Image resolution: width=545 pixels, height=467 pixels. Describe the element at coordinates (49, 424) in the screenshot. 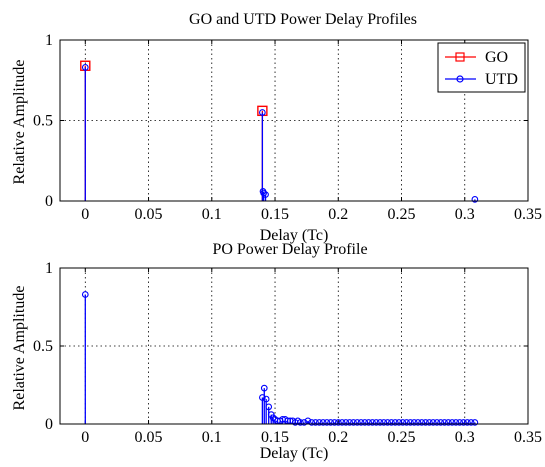

I see `bottom-y-tick-label: 0` at that location.